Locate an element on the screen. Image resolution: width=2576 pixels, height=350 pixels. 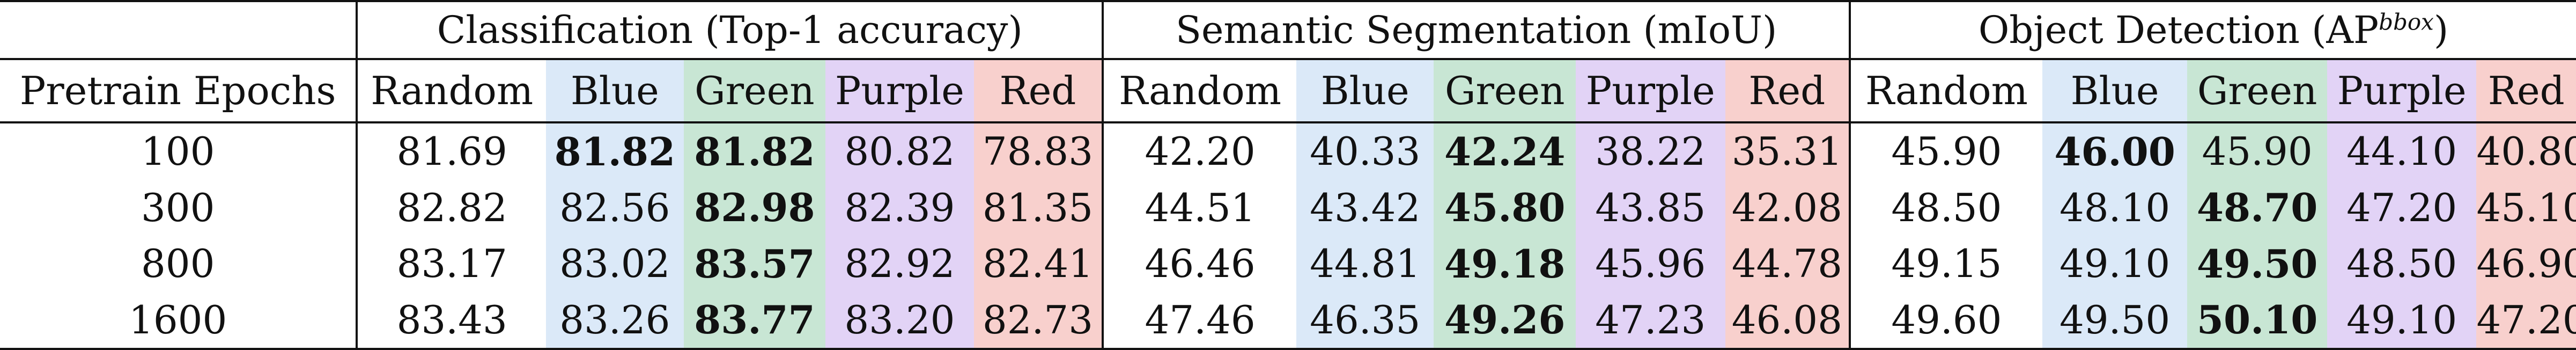
cell-seg-random: 42.20 is located at coordinates (1200, 151).